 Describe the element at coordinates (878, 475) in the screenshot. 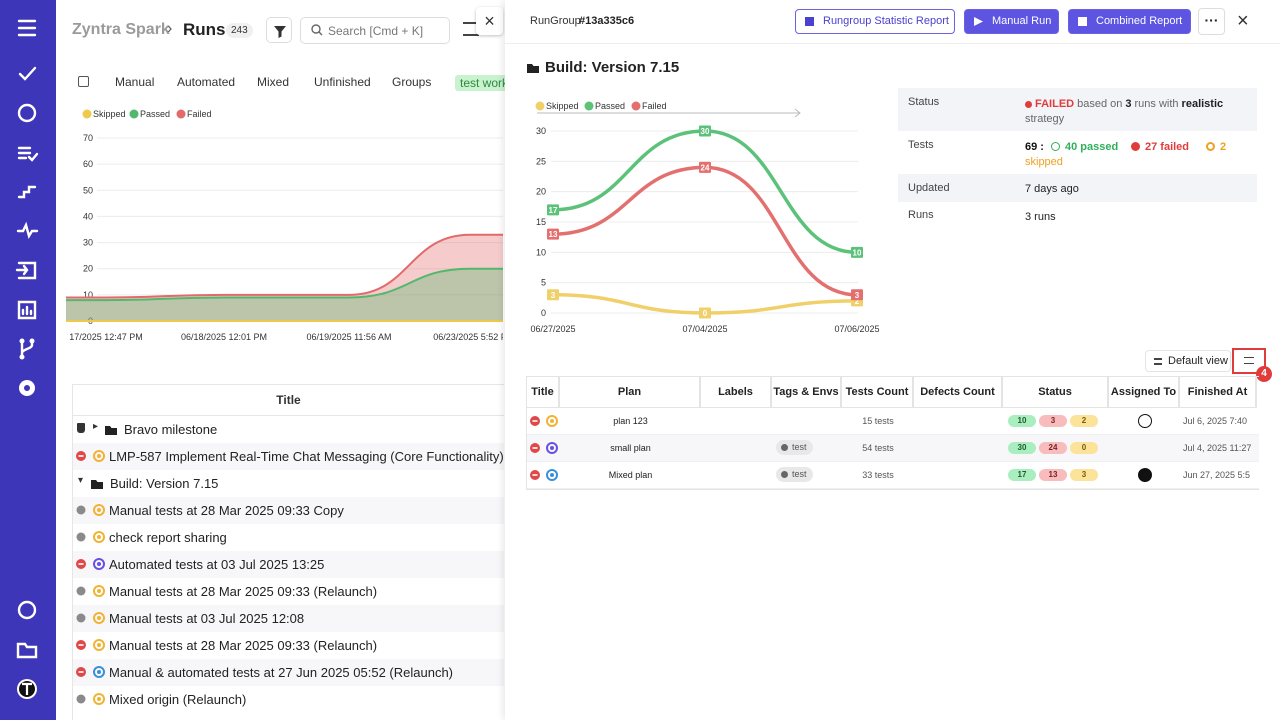

I see `tests-count: 33 tests` at that location.